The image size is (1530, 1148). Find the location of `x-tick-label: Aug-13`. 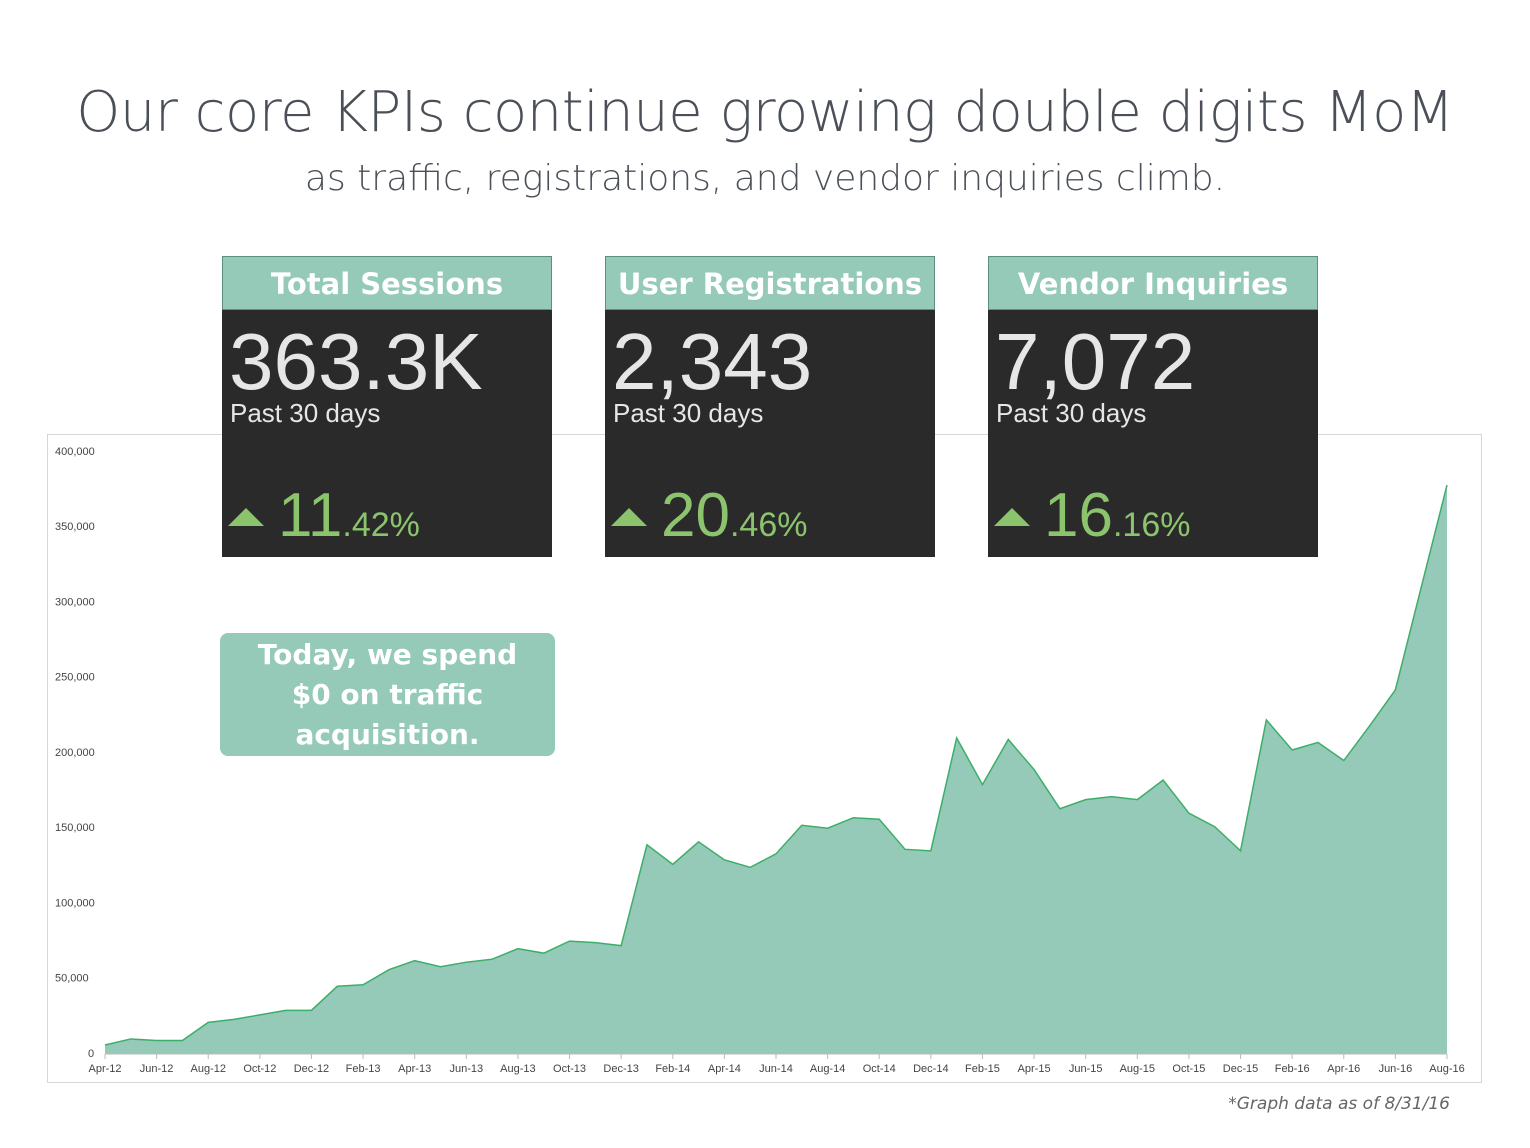

x-tick-label: Aug-13 is located at coordinates (517, 1069).